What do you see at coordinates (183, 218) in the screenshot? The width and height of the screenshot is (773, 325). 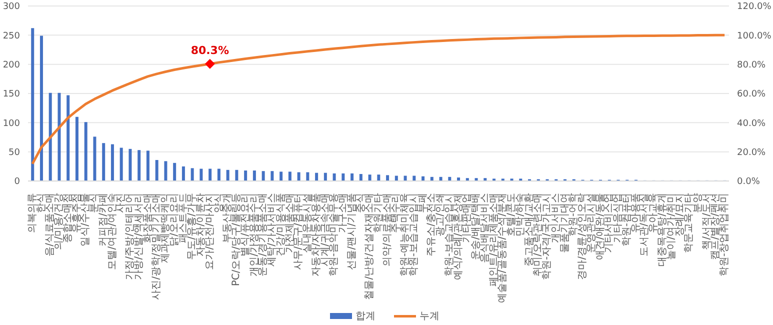 I see `x-tick-label: 패스트푸드` at bounding box center [183, 218].